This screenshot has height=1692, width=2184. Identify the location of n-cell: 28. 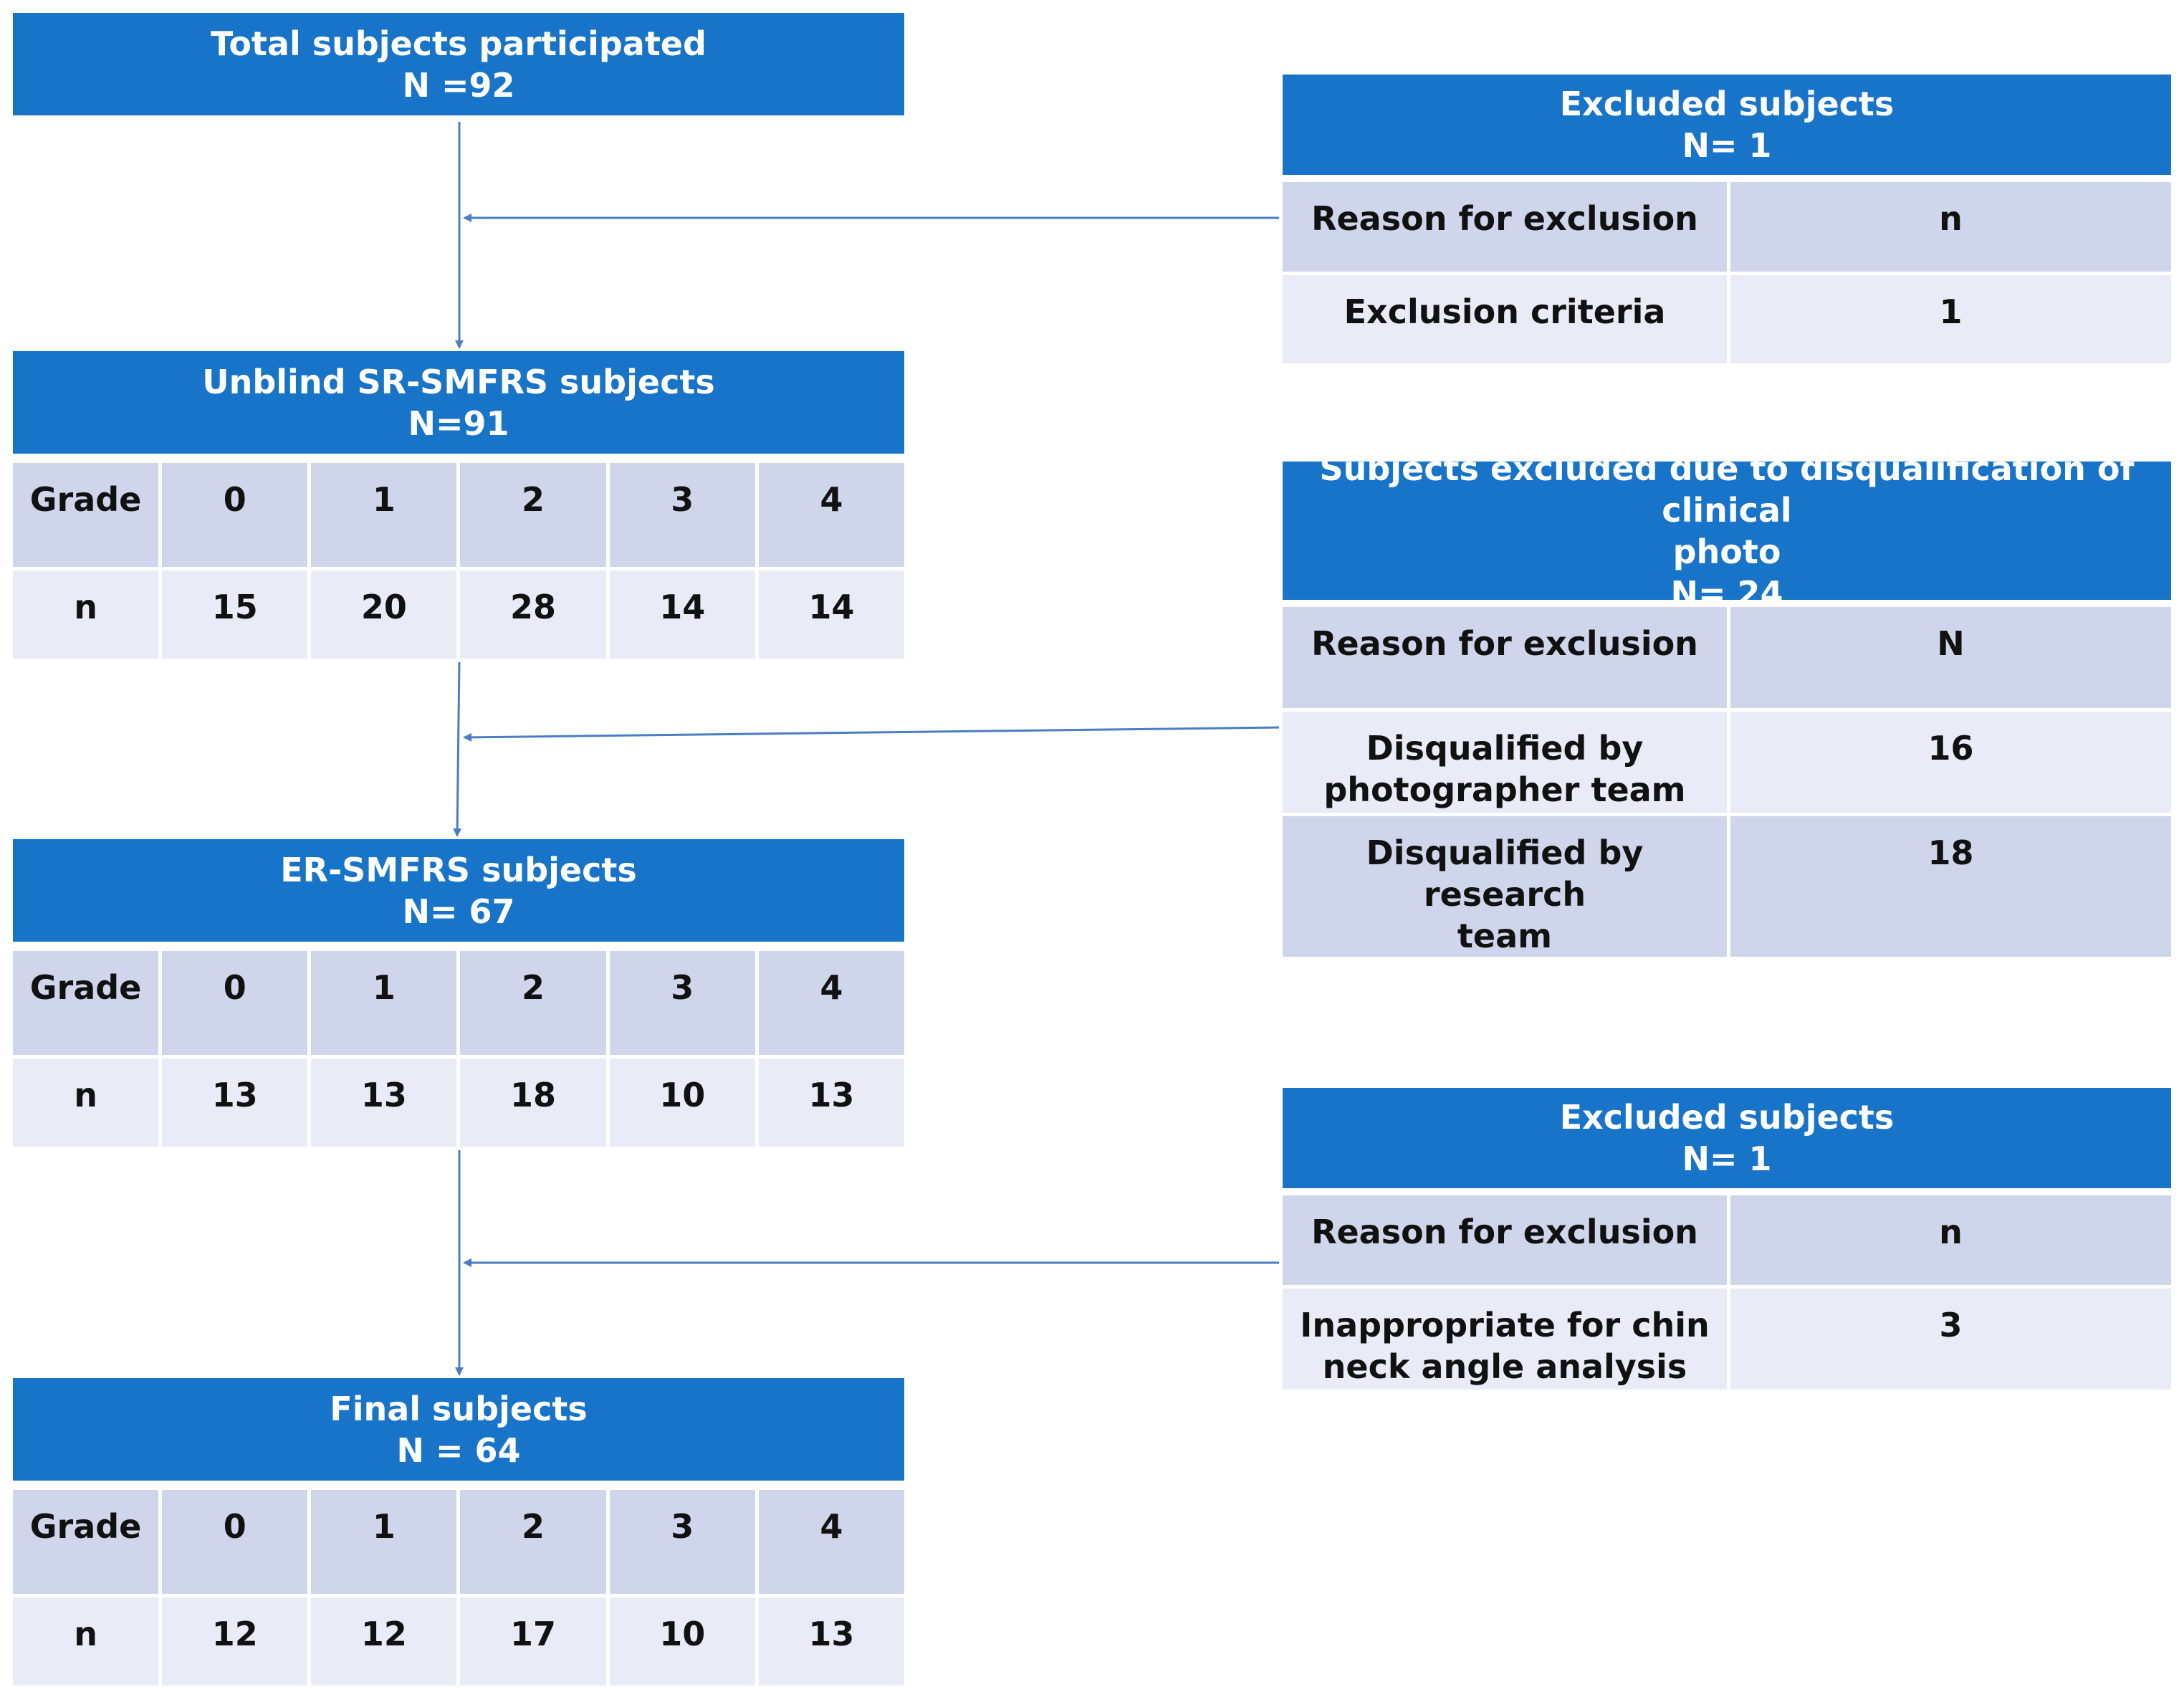
(533, 614).